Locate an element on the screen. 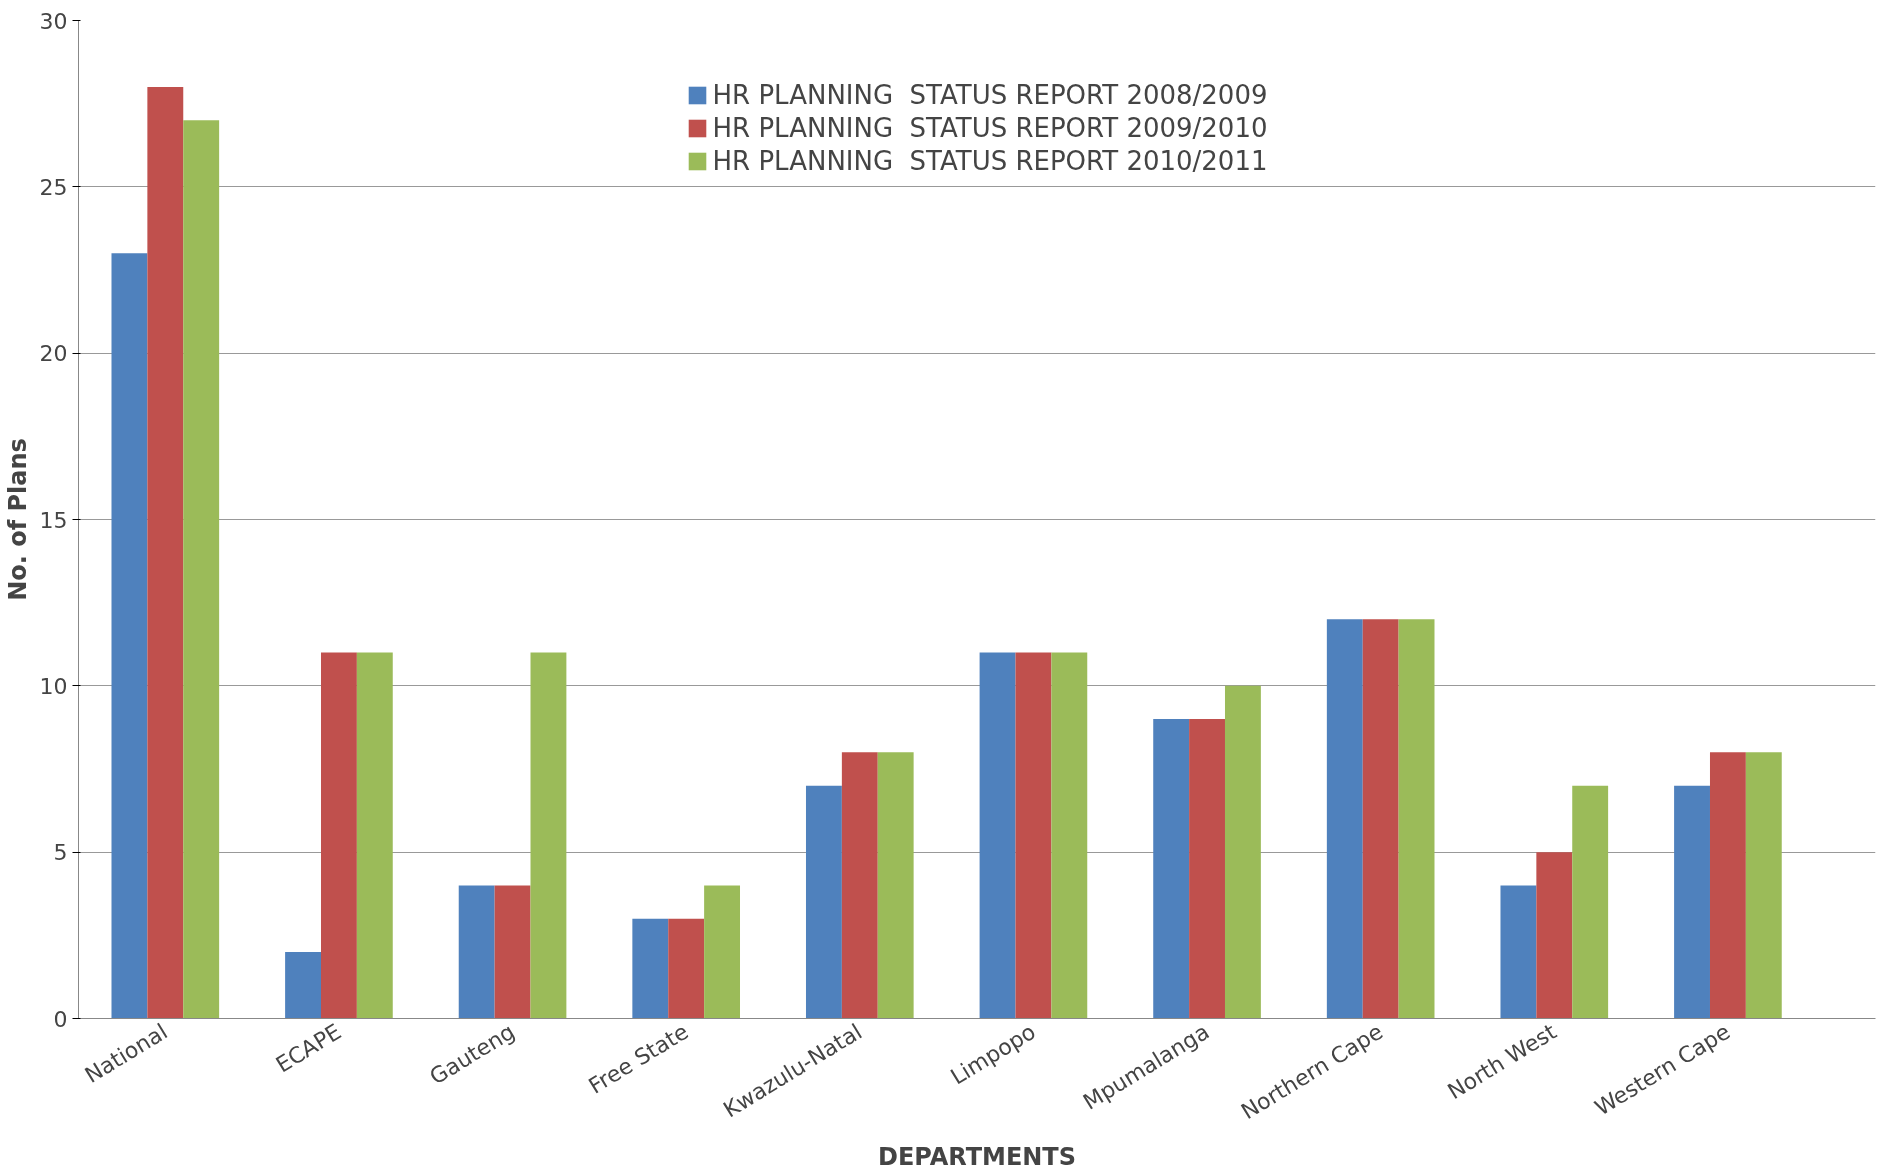  legend-label: HR PLANNING STATUS REPORT 2008/2009 is located at coordinates (990, 95).